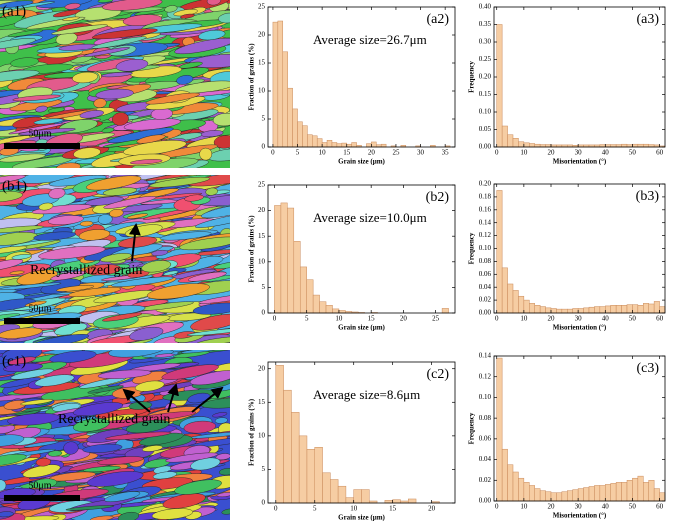  I want to click on y-tick-label: 0.35, so click(485, 24).